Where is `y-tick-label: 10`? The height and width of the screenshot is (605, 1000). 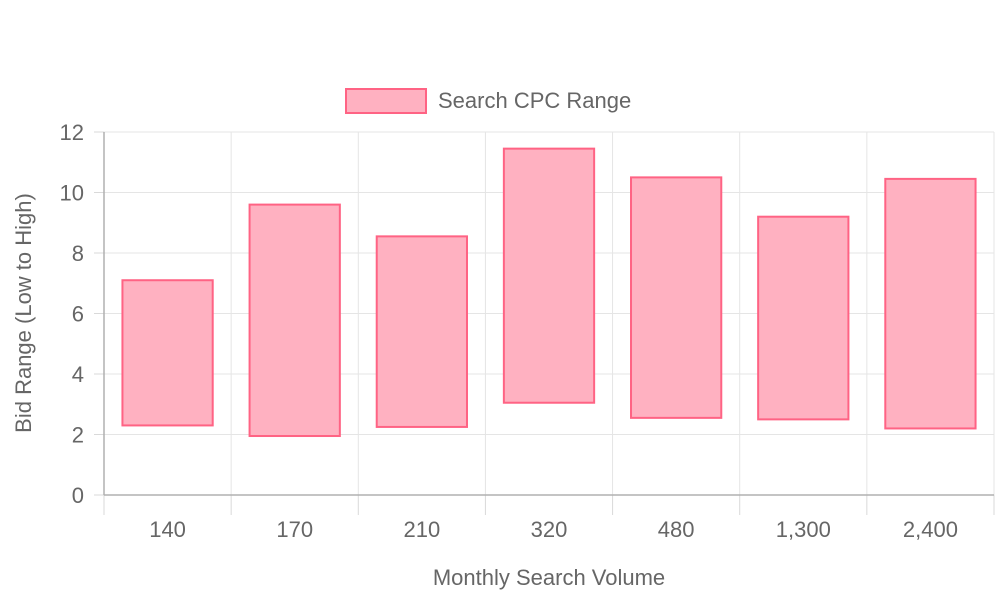
y-tick-label: 10 is located at coordinates (72, 193).